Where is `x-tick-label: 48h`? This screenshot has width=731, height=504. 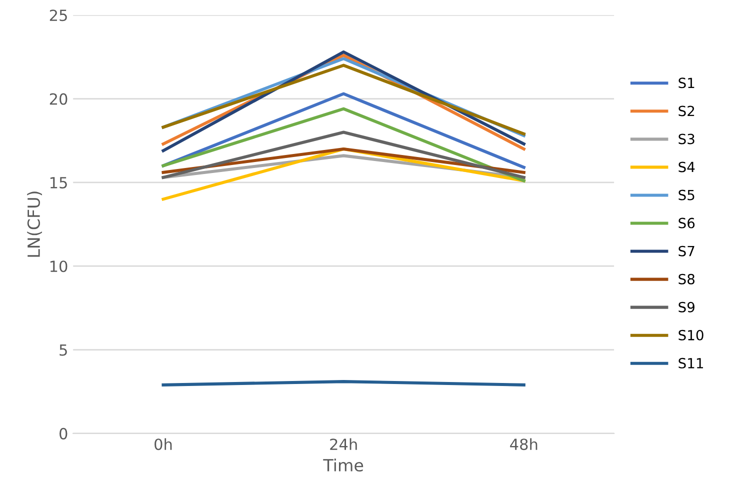
x-tick-label: 48h is located at coordinates (524, 444).